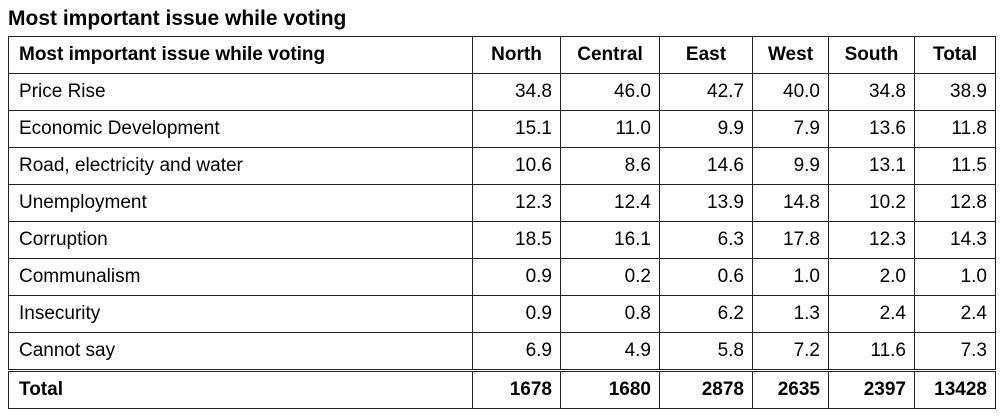 This screenshot has width=1000, height=419. What do you see at coordinates (871, 129) in the screenshot?
I see `value-south: 13.6` at bounding box center [871, 129].